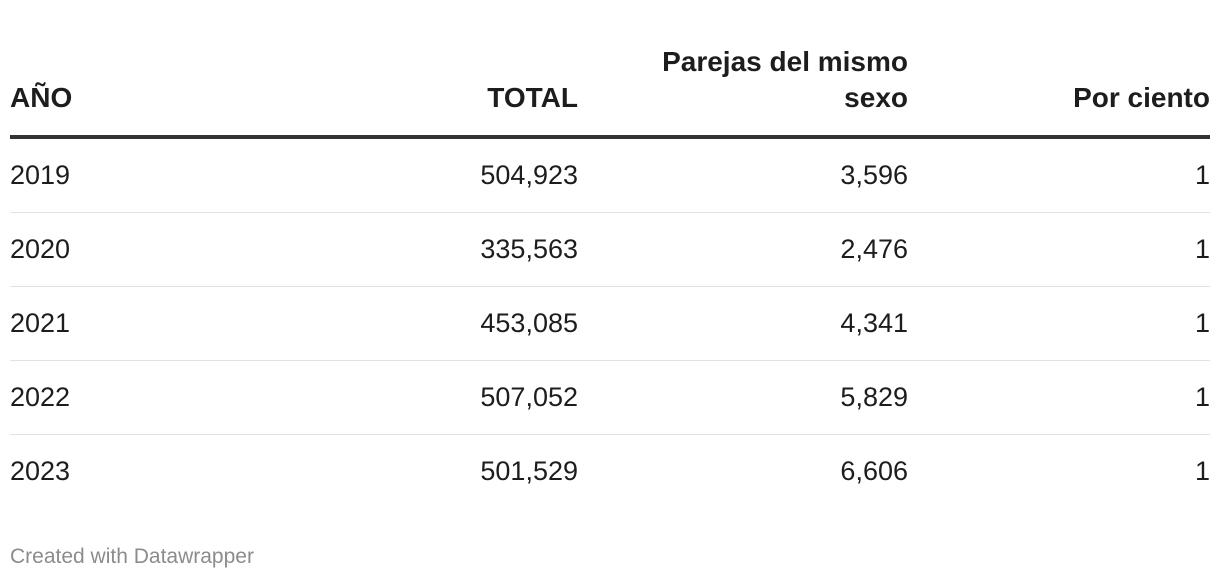 The width and height of the screenshot is (1220, 582). I want to click on cell-total: 453,085, so click(419, 323).